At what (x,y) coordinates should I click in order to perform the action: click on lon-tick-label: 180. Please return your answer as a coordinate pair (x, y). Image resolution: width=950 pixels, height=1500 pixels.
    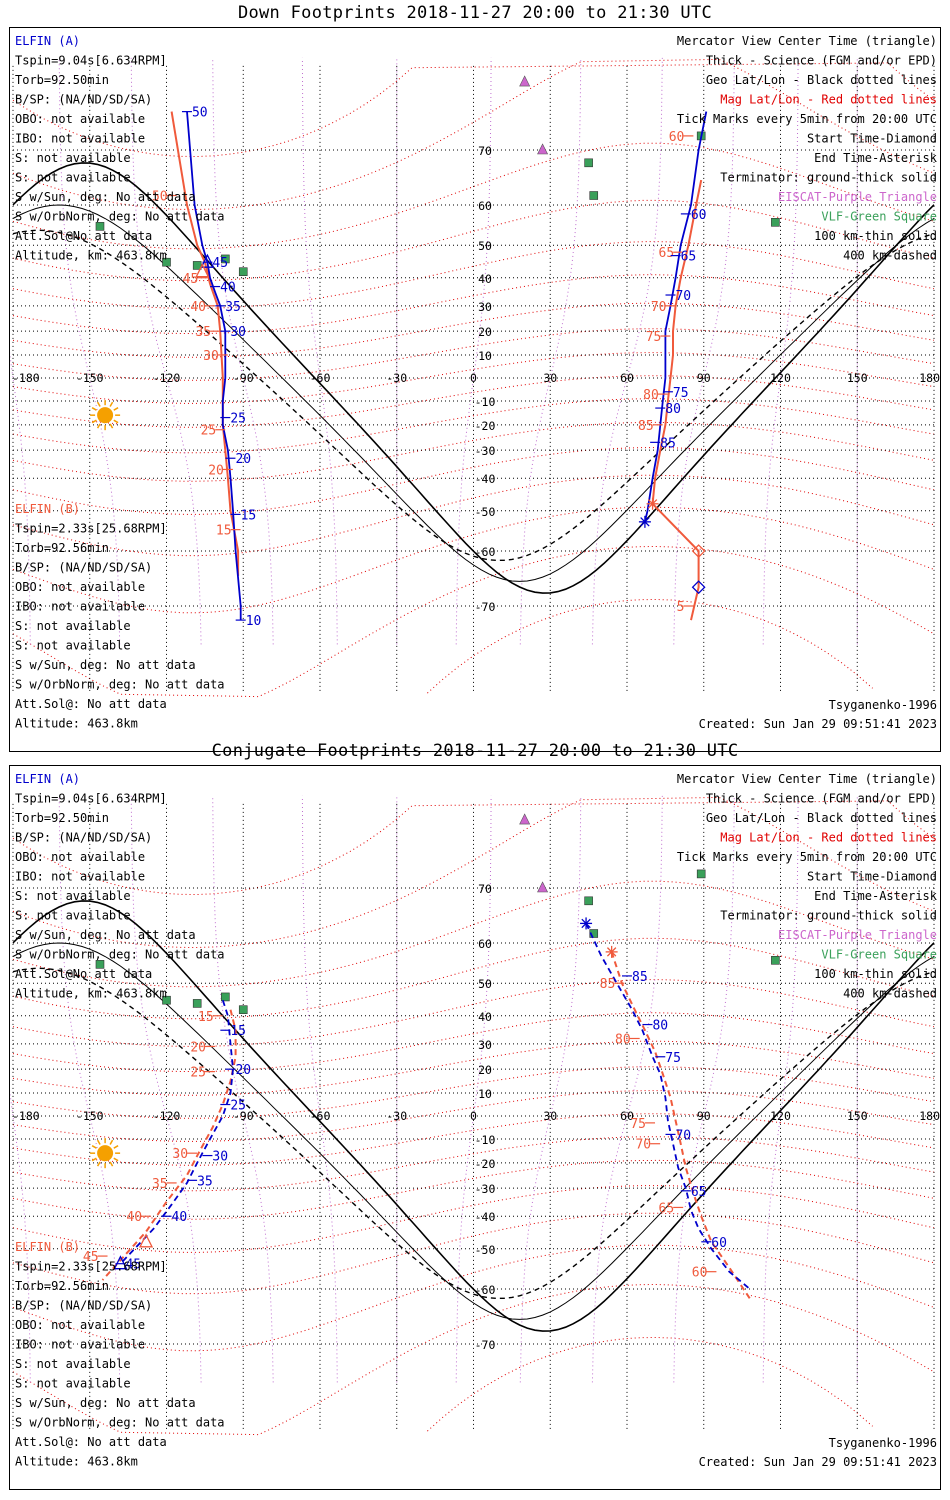
    Looking at the image, I should click on (929, 378).